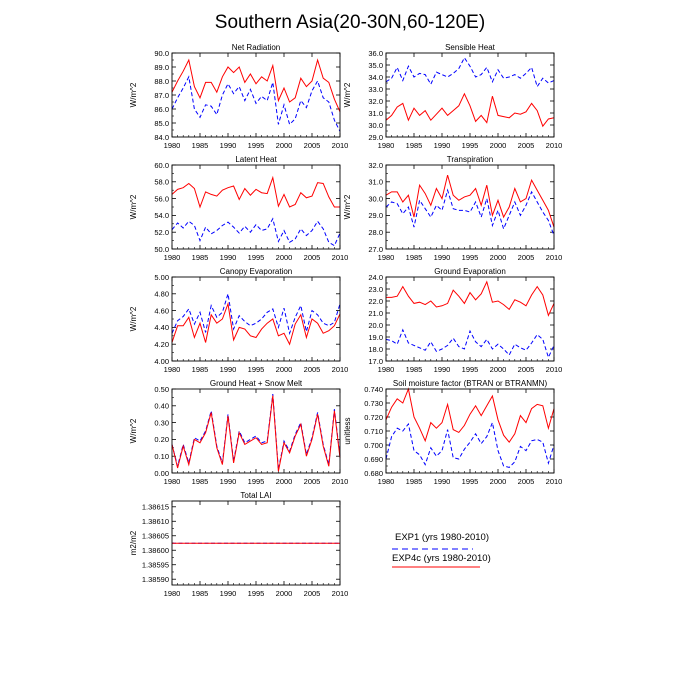 The height and width of the screenshot is (700, 700). Describe the element at coordinates (255, 495) in the screenshot. I see `panel-title: Total LAI` at that location.